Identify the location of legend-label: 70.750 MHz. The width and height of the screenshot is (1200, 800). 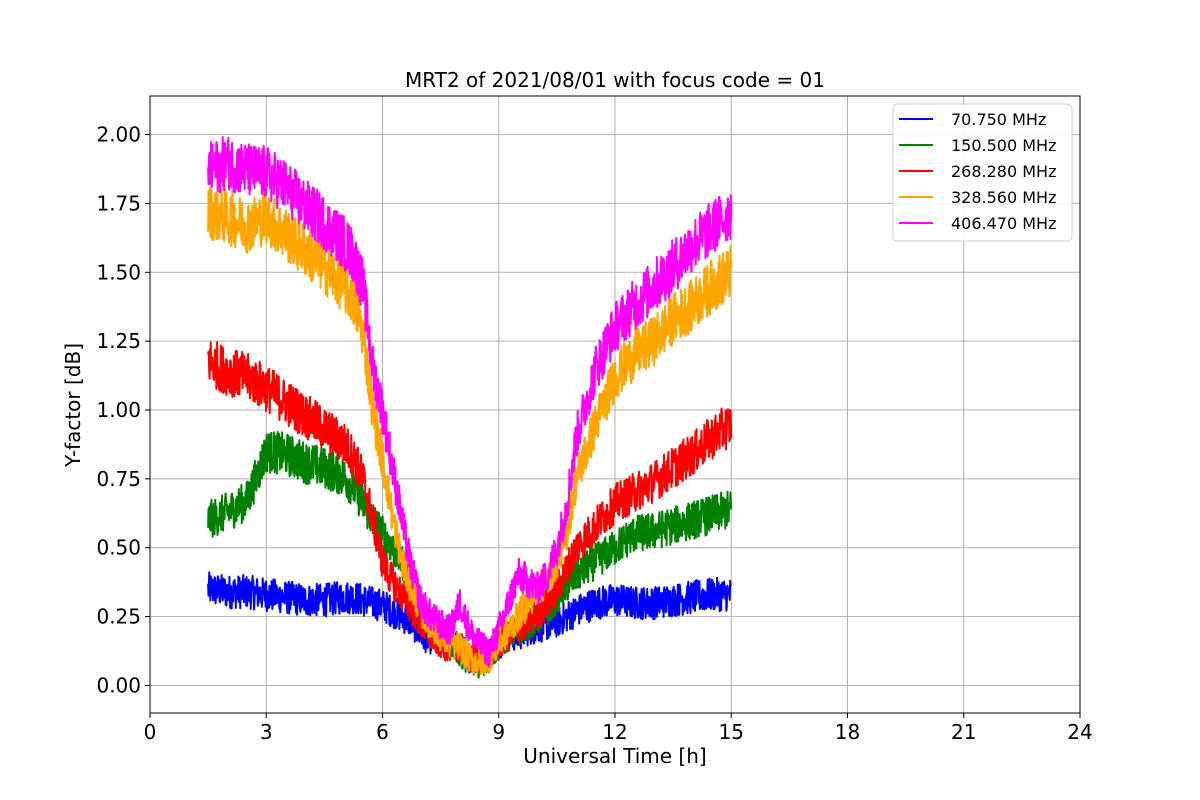
(998, 119).